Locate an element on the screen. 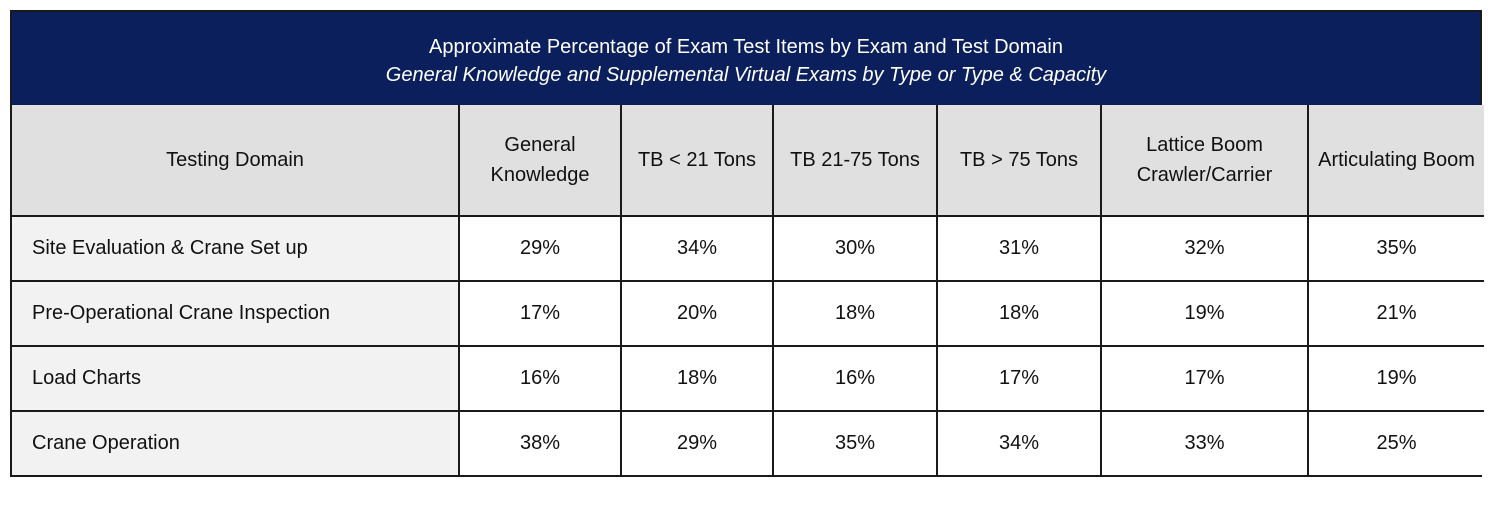 This screenshot has height=506, width=1500. value-cell: 30% is located at coordinates (855, 248).